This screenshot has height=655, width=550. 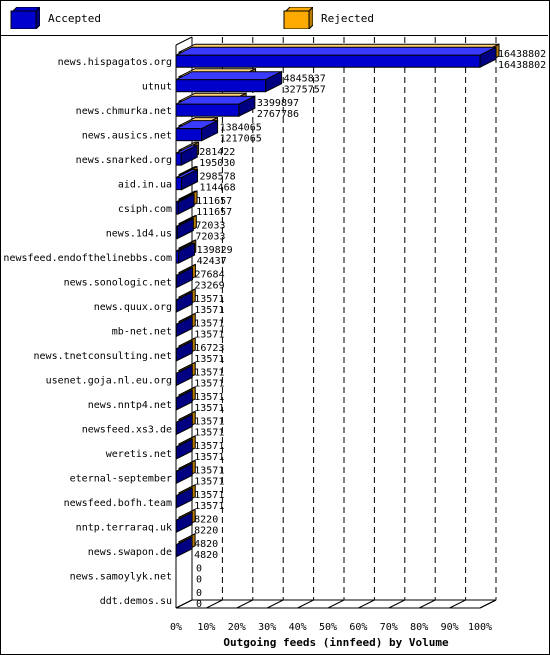 I want to click on category-label: eternal-september, so click(x=121, y=478).